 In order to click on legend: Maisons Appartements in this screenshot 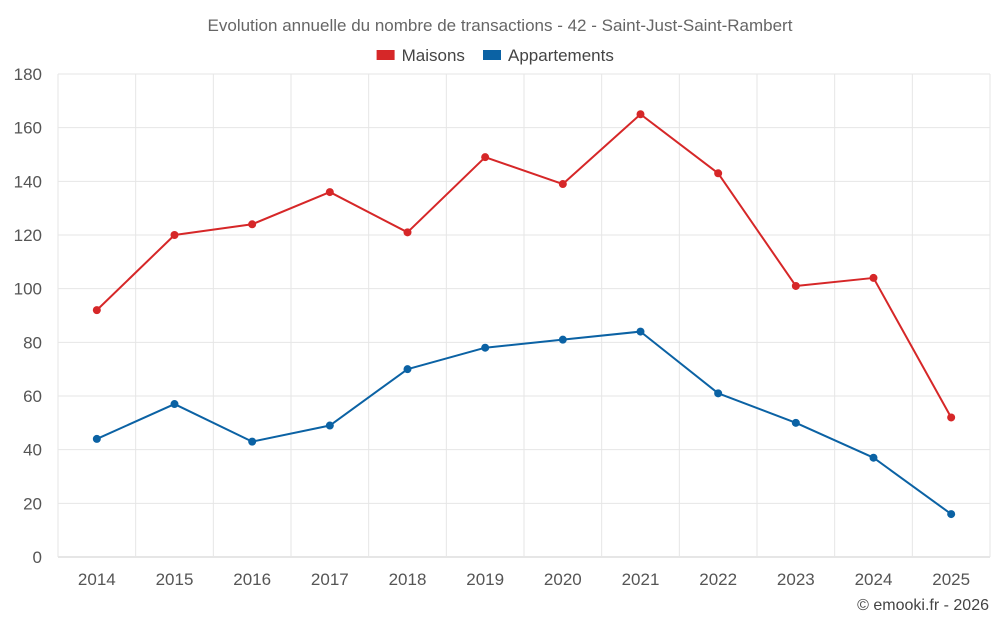, I will do `click(495, 55)`.